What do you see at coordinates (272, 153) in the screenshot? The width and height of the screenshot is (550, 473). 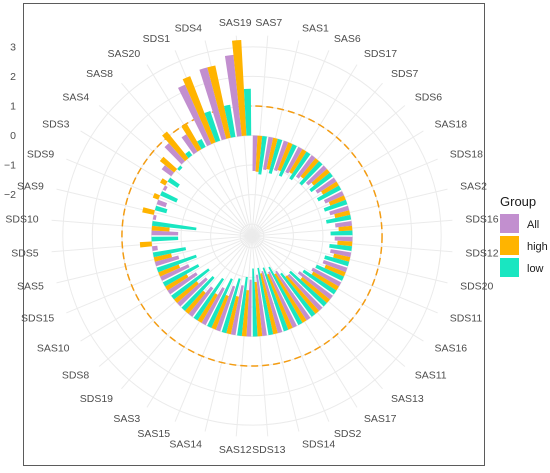 I see `bar-high-sas1` at bounding box center [272, 153].